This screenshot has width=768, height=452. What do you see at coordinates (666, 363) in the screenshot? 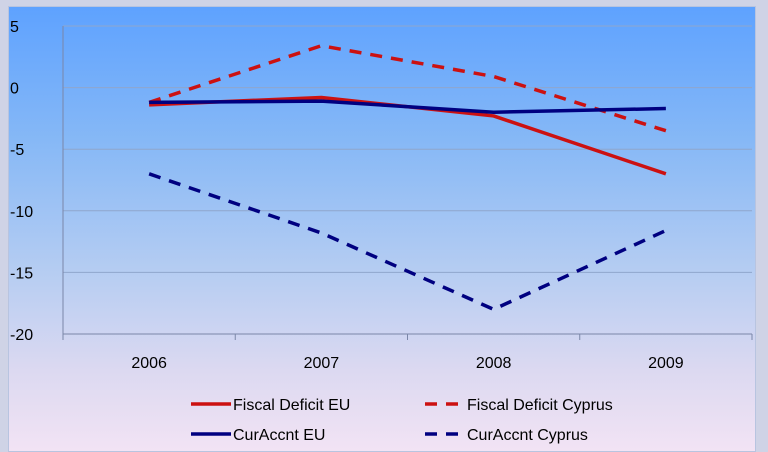
I see `x-tick-label: 2009` at bounding box center [666, 363].